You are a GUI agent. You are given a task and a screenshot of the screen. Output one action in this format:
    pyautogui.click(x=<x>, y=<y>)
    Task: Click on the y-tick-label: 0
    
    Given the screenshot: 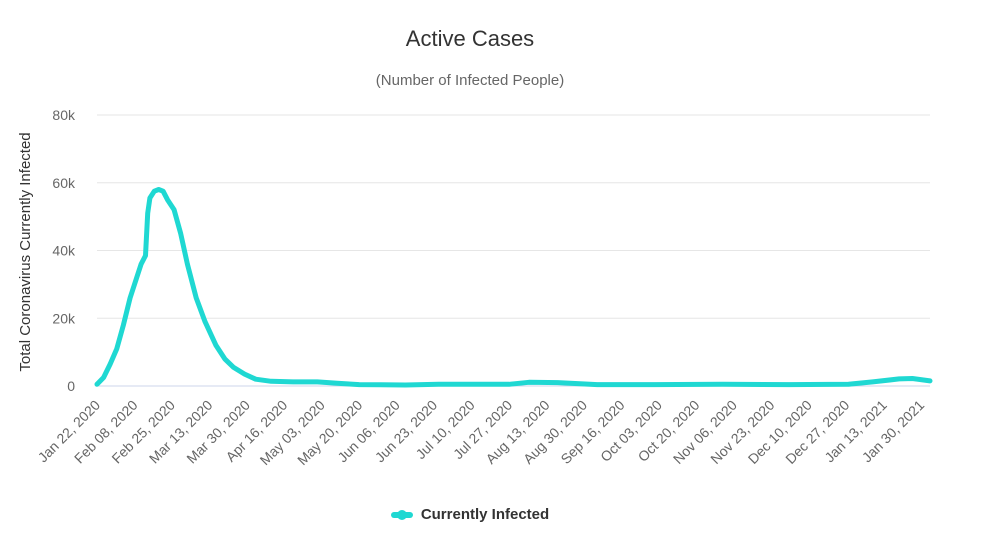 What is the action you would take?
    pyautogui.click(x=71, y=386)
    